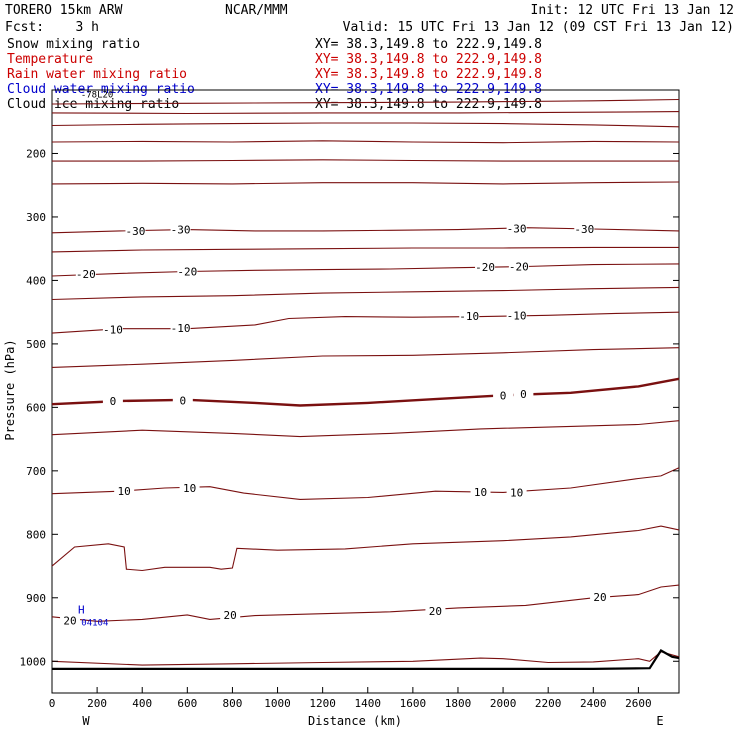 The width and height of the screenshot is (740, 745). I want to click on map-annotation: 04104, so click(94, 624).